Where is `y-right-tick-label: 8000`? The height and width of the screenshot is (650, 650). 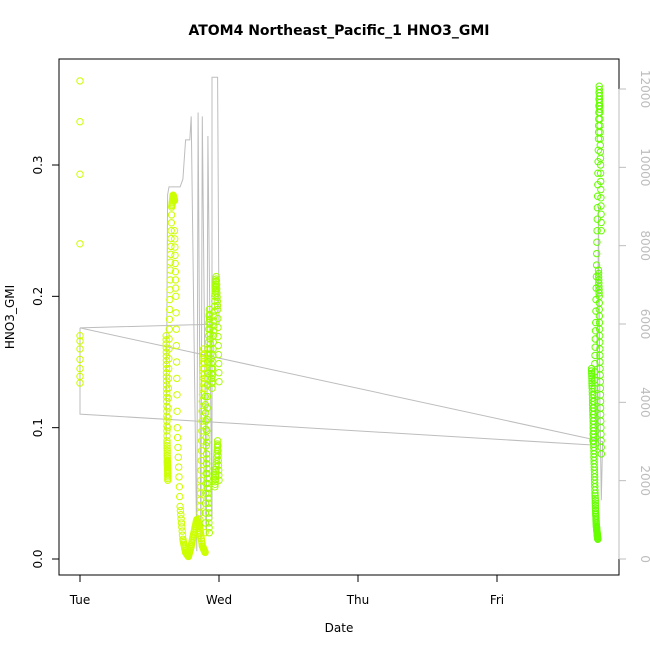 y-right-tick-label: 8000 is located at coordinates (644, 245).